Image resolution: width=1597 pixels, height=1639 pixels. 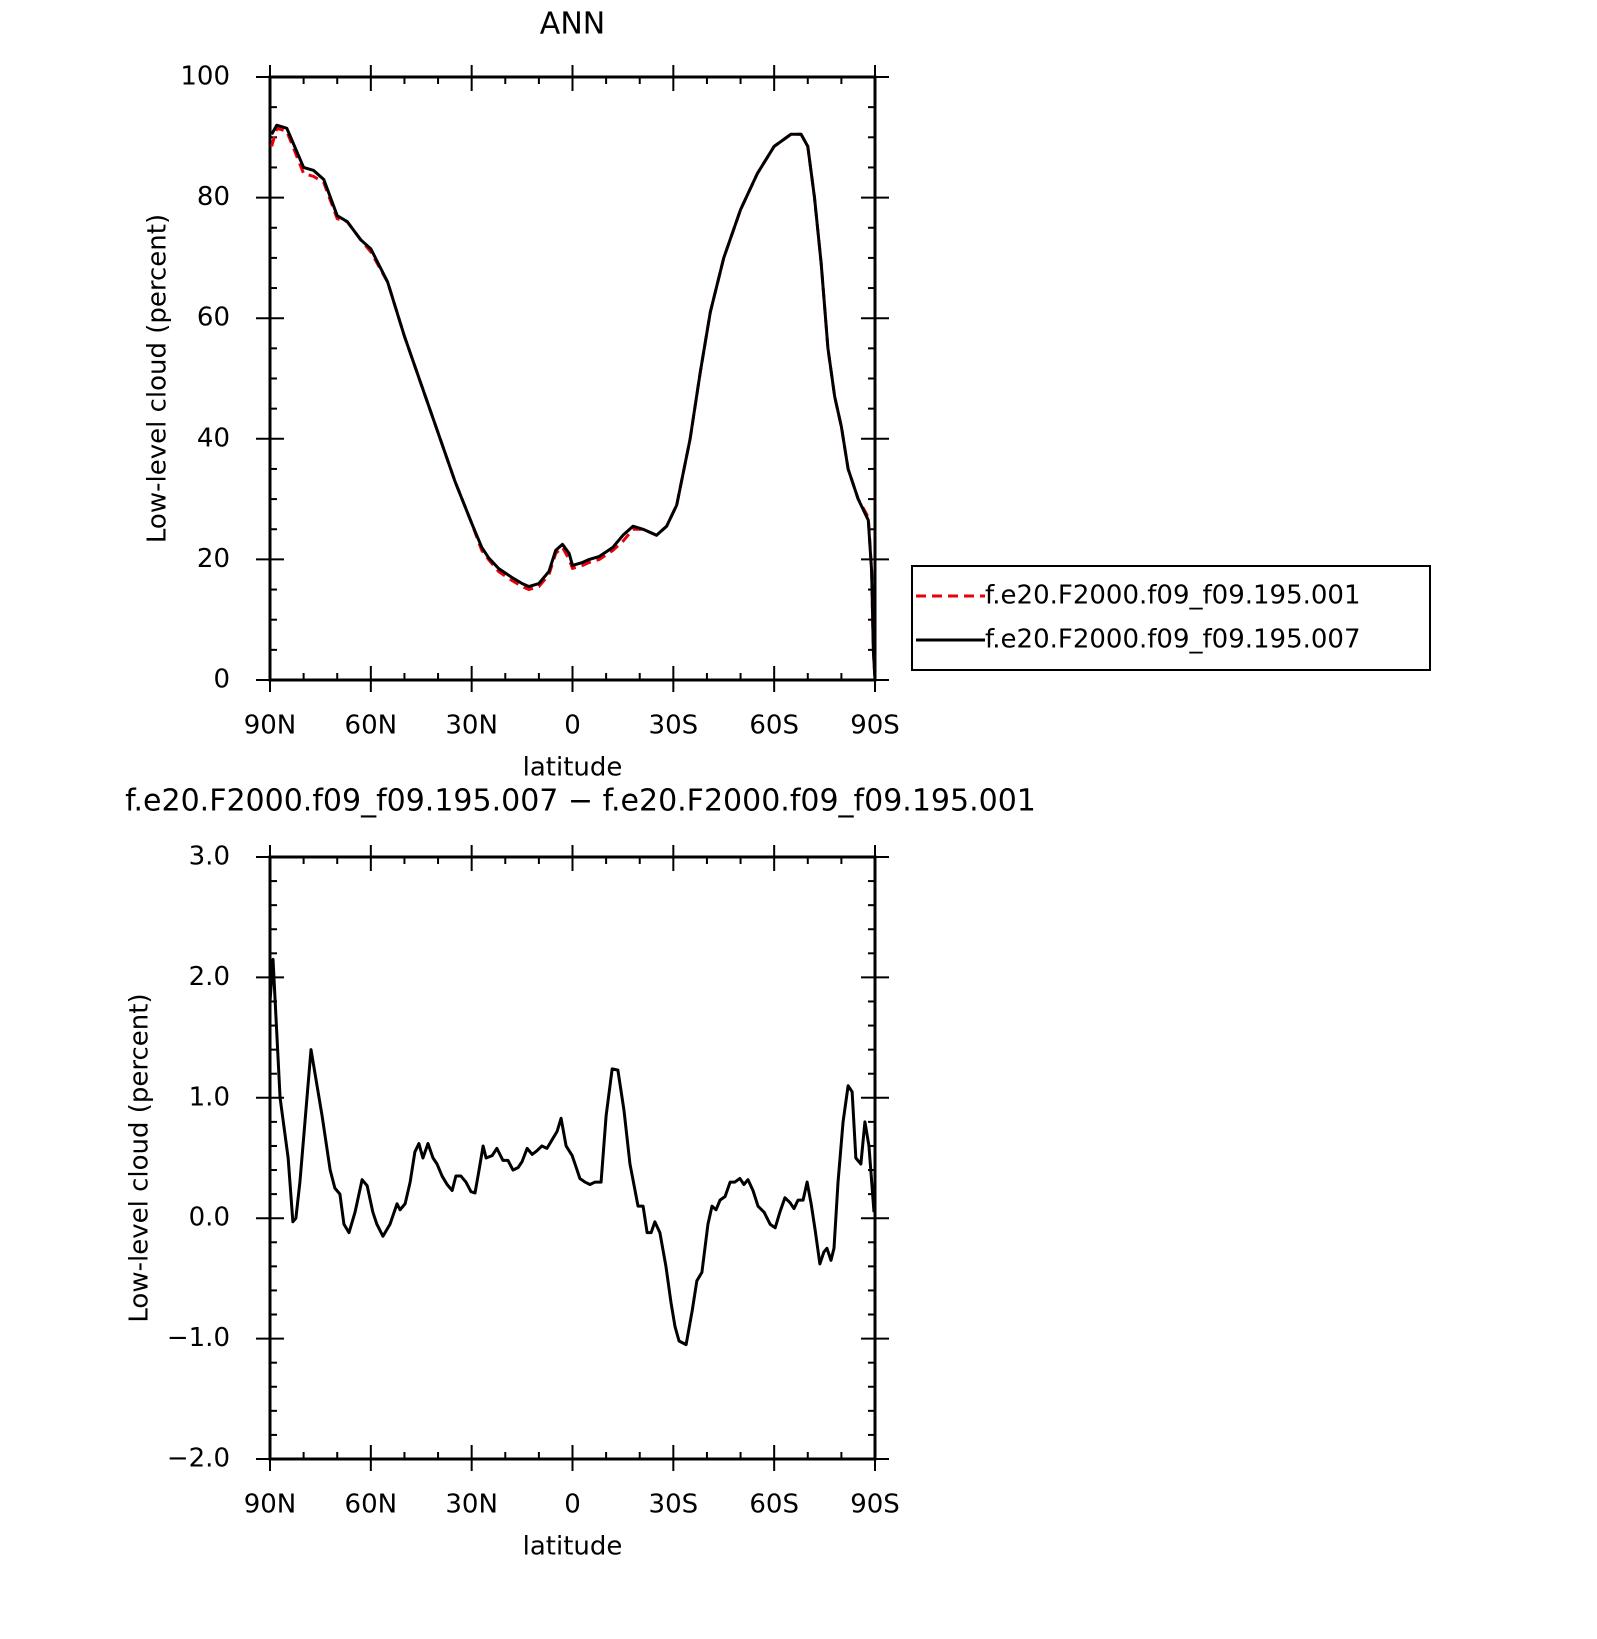 I want to click on y-tick-label: 2.0, so click(x=209, y=977).